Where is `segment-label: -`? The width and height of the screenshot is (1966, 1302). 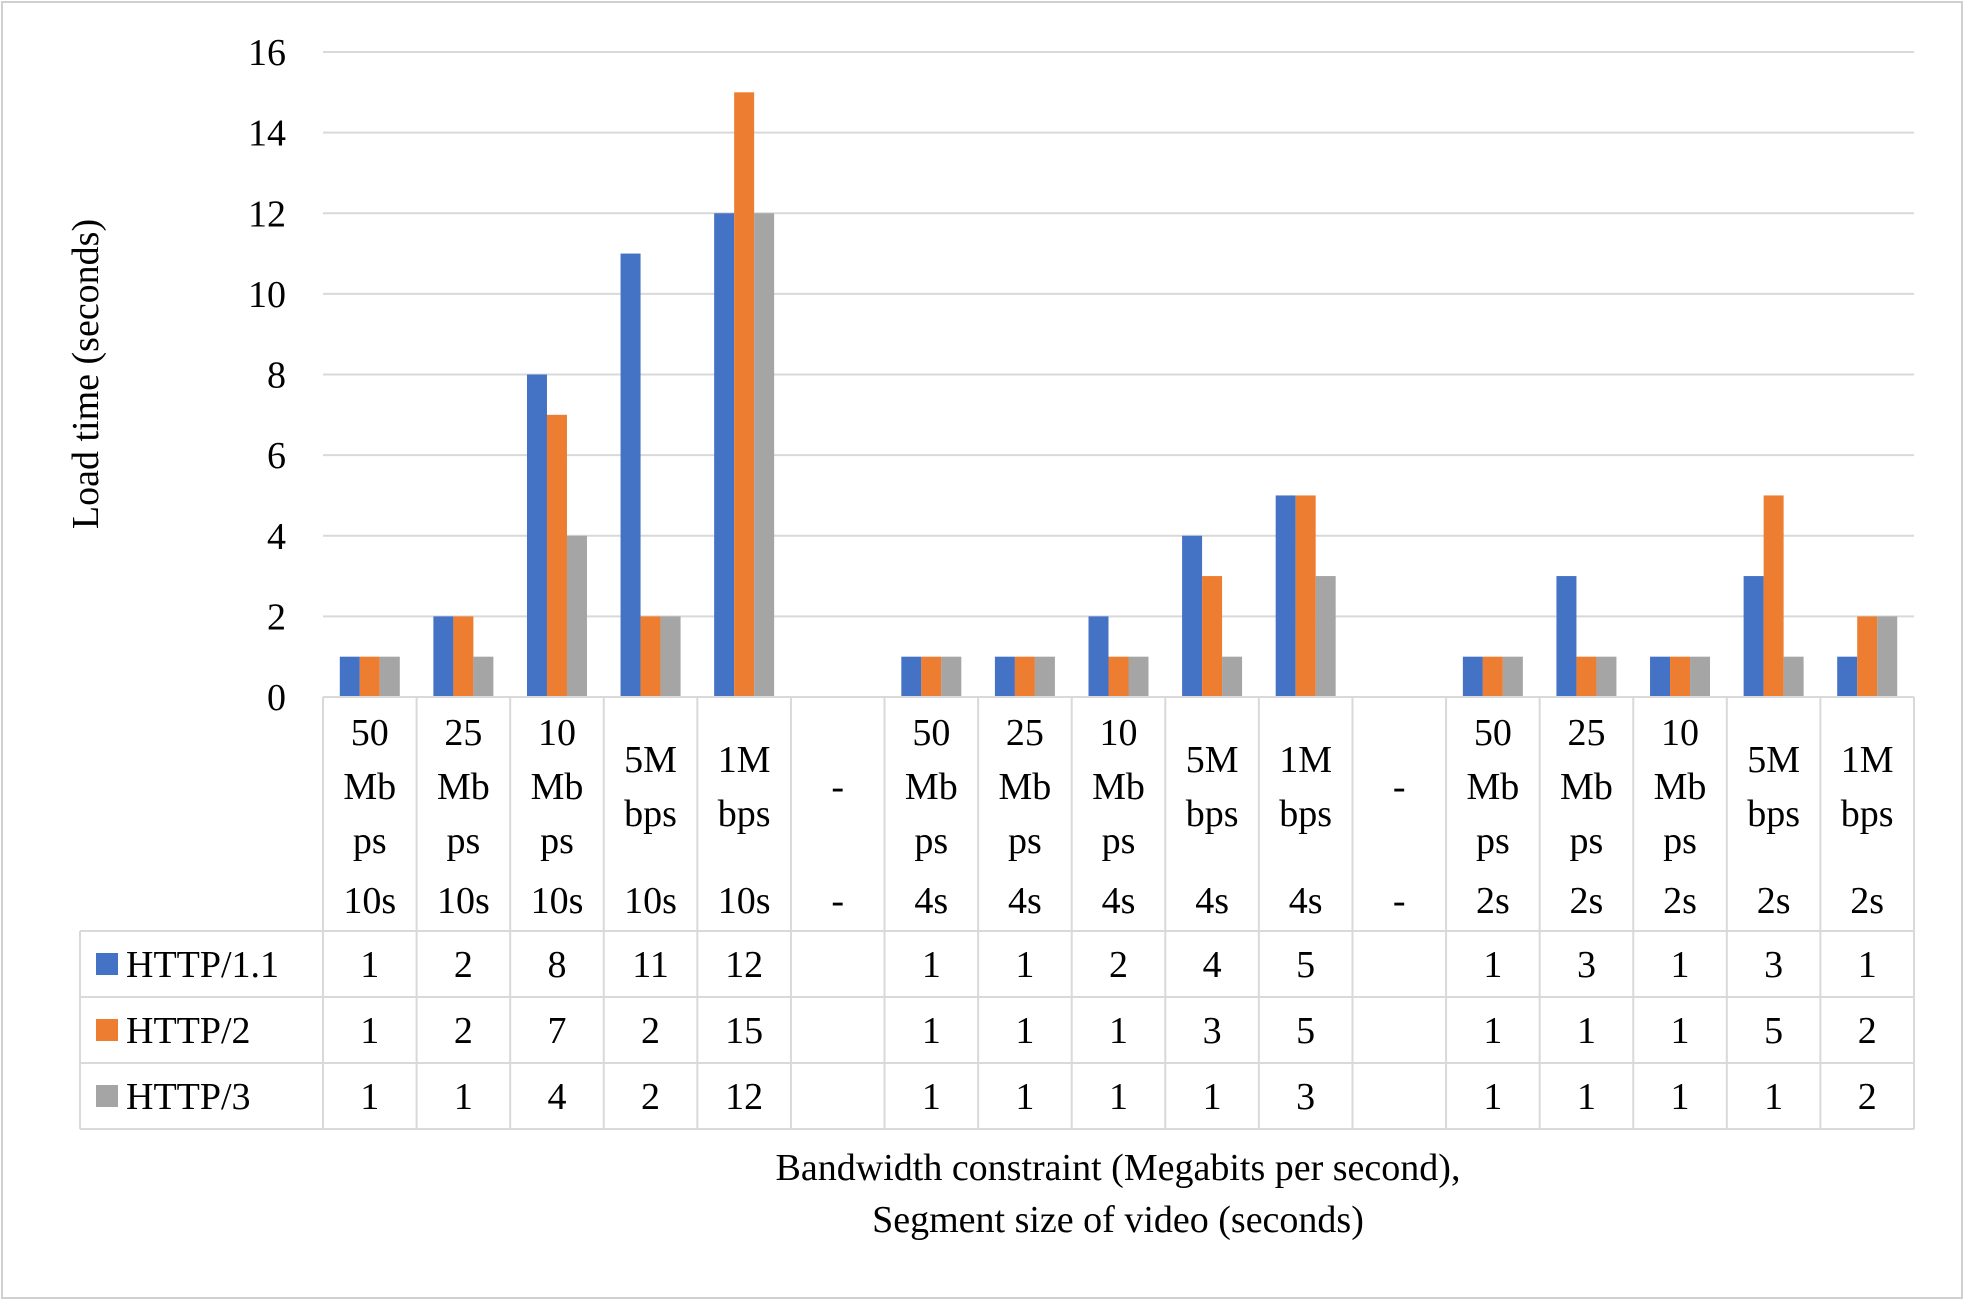
segment-label: - is located at coordinates (1399, 901).